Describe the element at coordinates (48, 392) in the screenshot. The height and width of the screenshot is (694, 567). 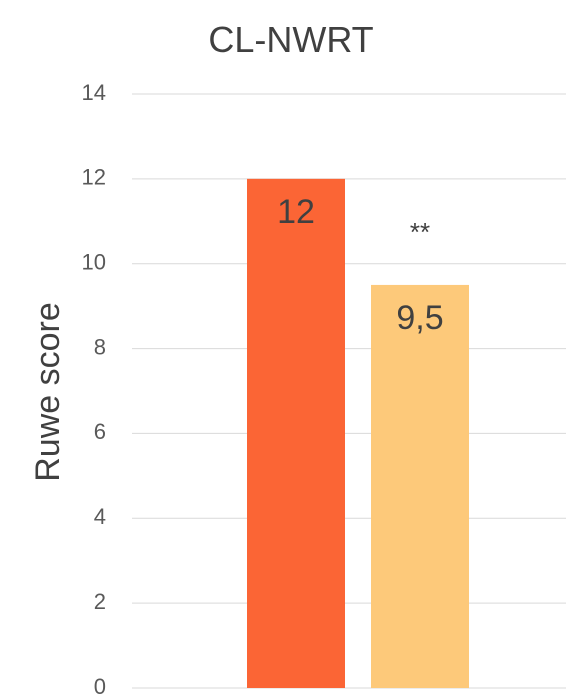
I see `y-axis-label: Ruwe score` at that location.